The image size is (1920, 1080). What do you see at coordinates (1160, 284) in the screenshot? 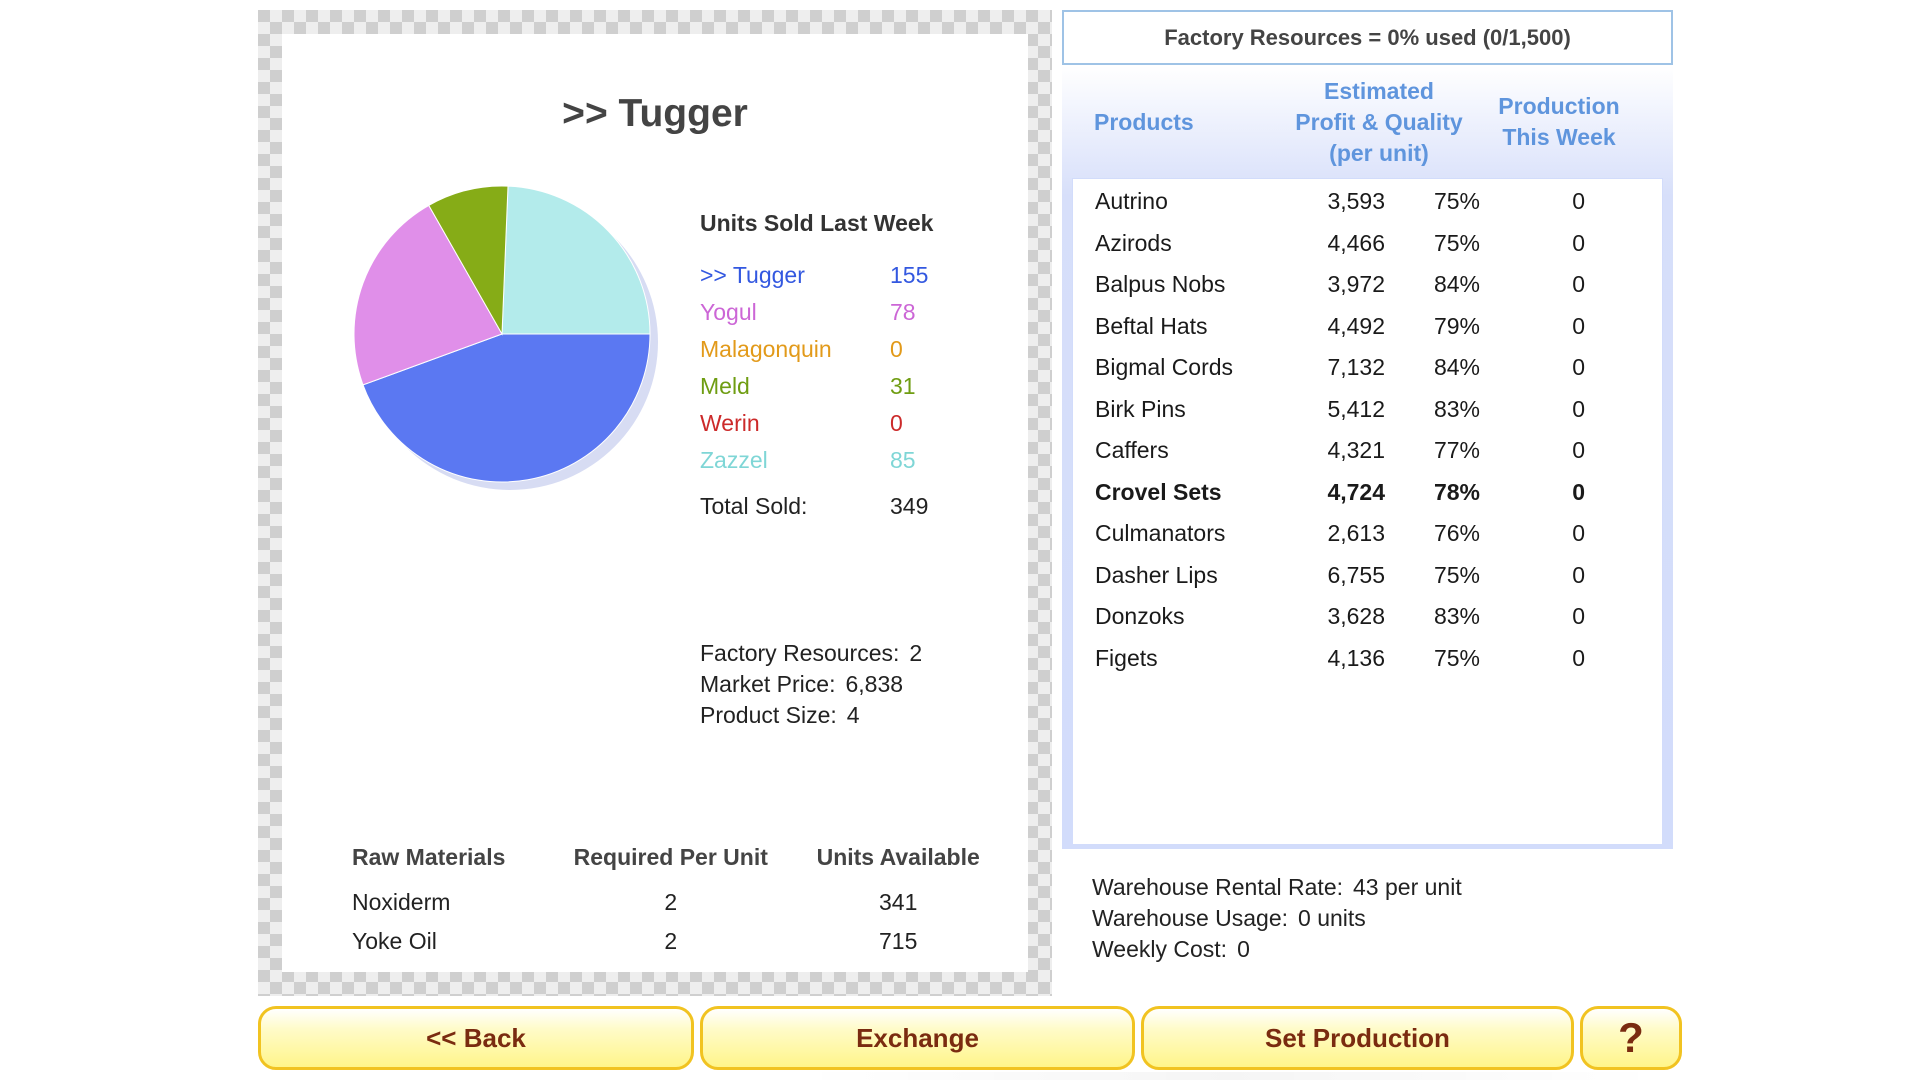
I see `product-name: Balpus Nobs` at bounding box center [1160, 284].